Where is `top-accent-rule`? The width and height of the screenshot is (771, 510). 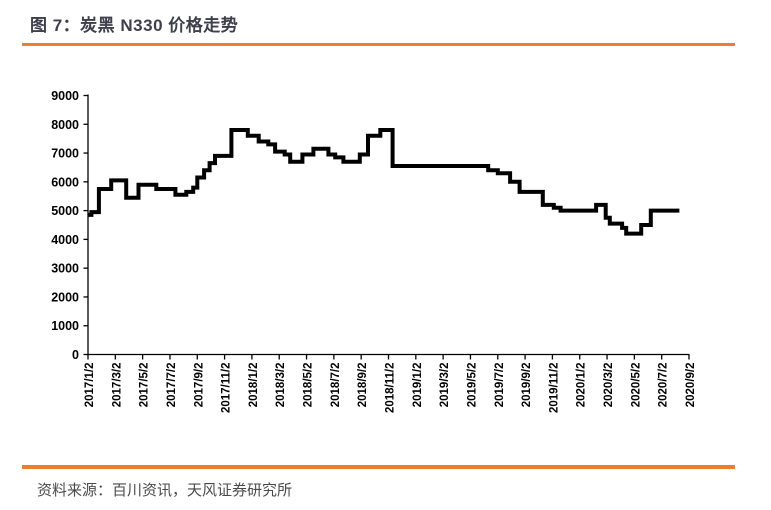
top-accent-rule is located at coordinates (378, 44).